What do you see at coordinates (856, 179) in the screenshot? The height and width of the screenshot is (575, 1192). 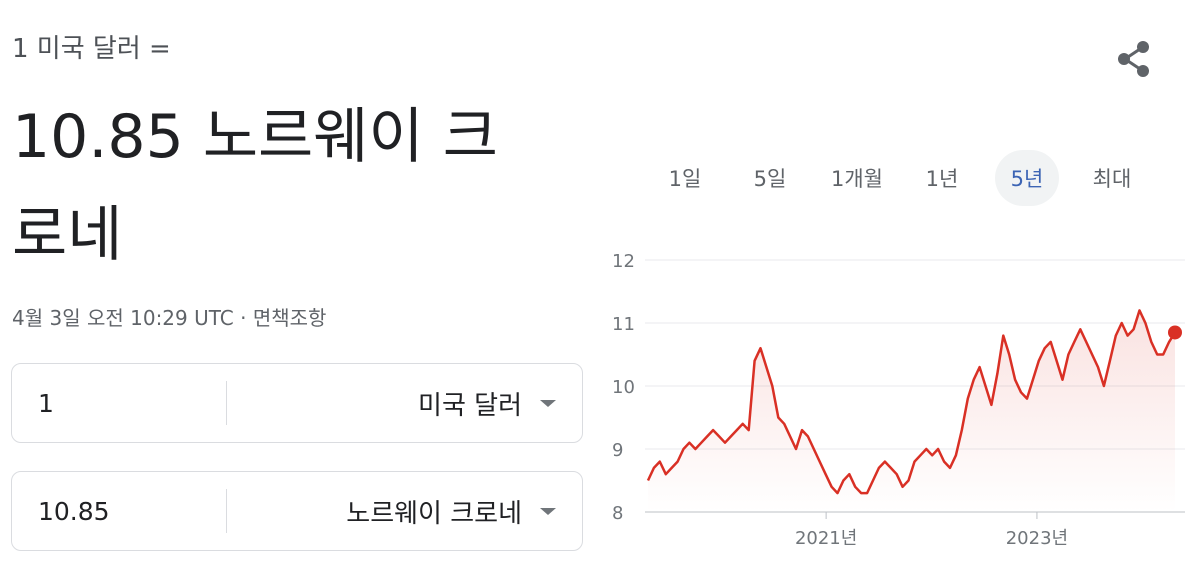 I see `tab-1m: 1개월` at bounding box center [856, 179].